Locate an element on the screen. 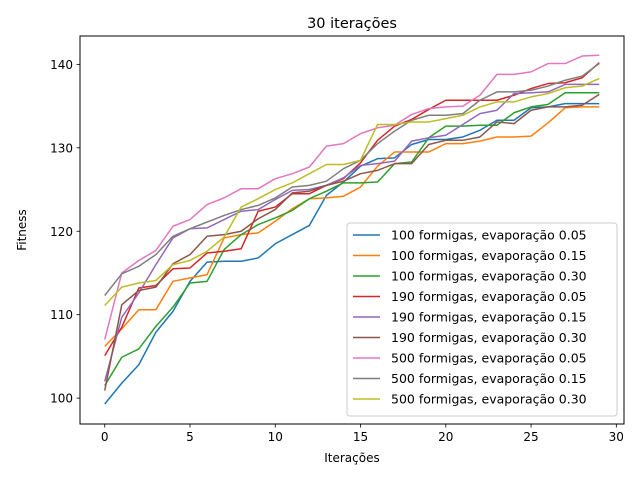 Image resolution: width=640 pixels, height=480 pixels. x-tick-label: 30 is located at coordinates (616, 437).